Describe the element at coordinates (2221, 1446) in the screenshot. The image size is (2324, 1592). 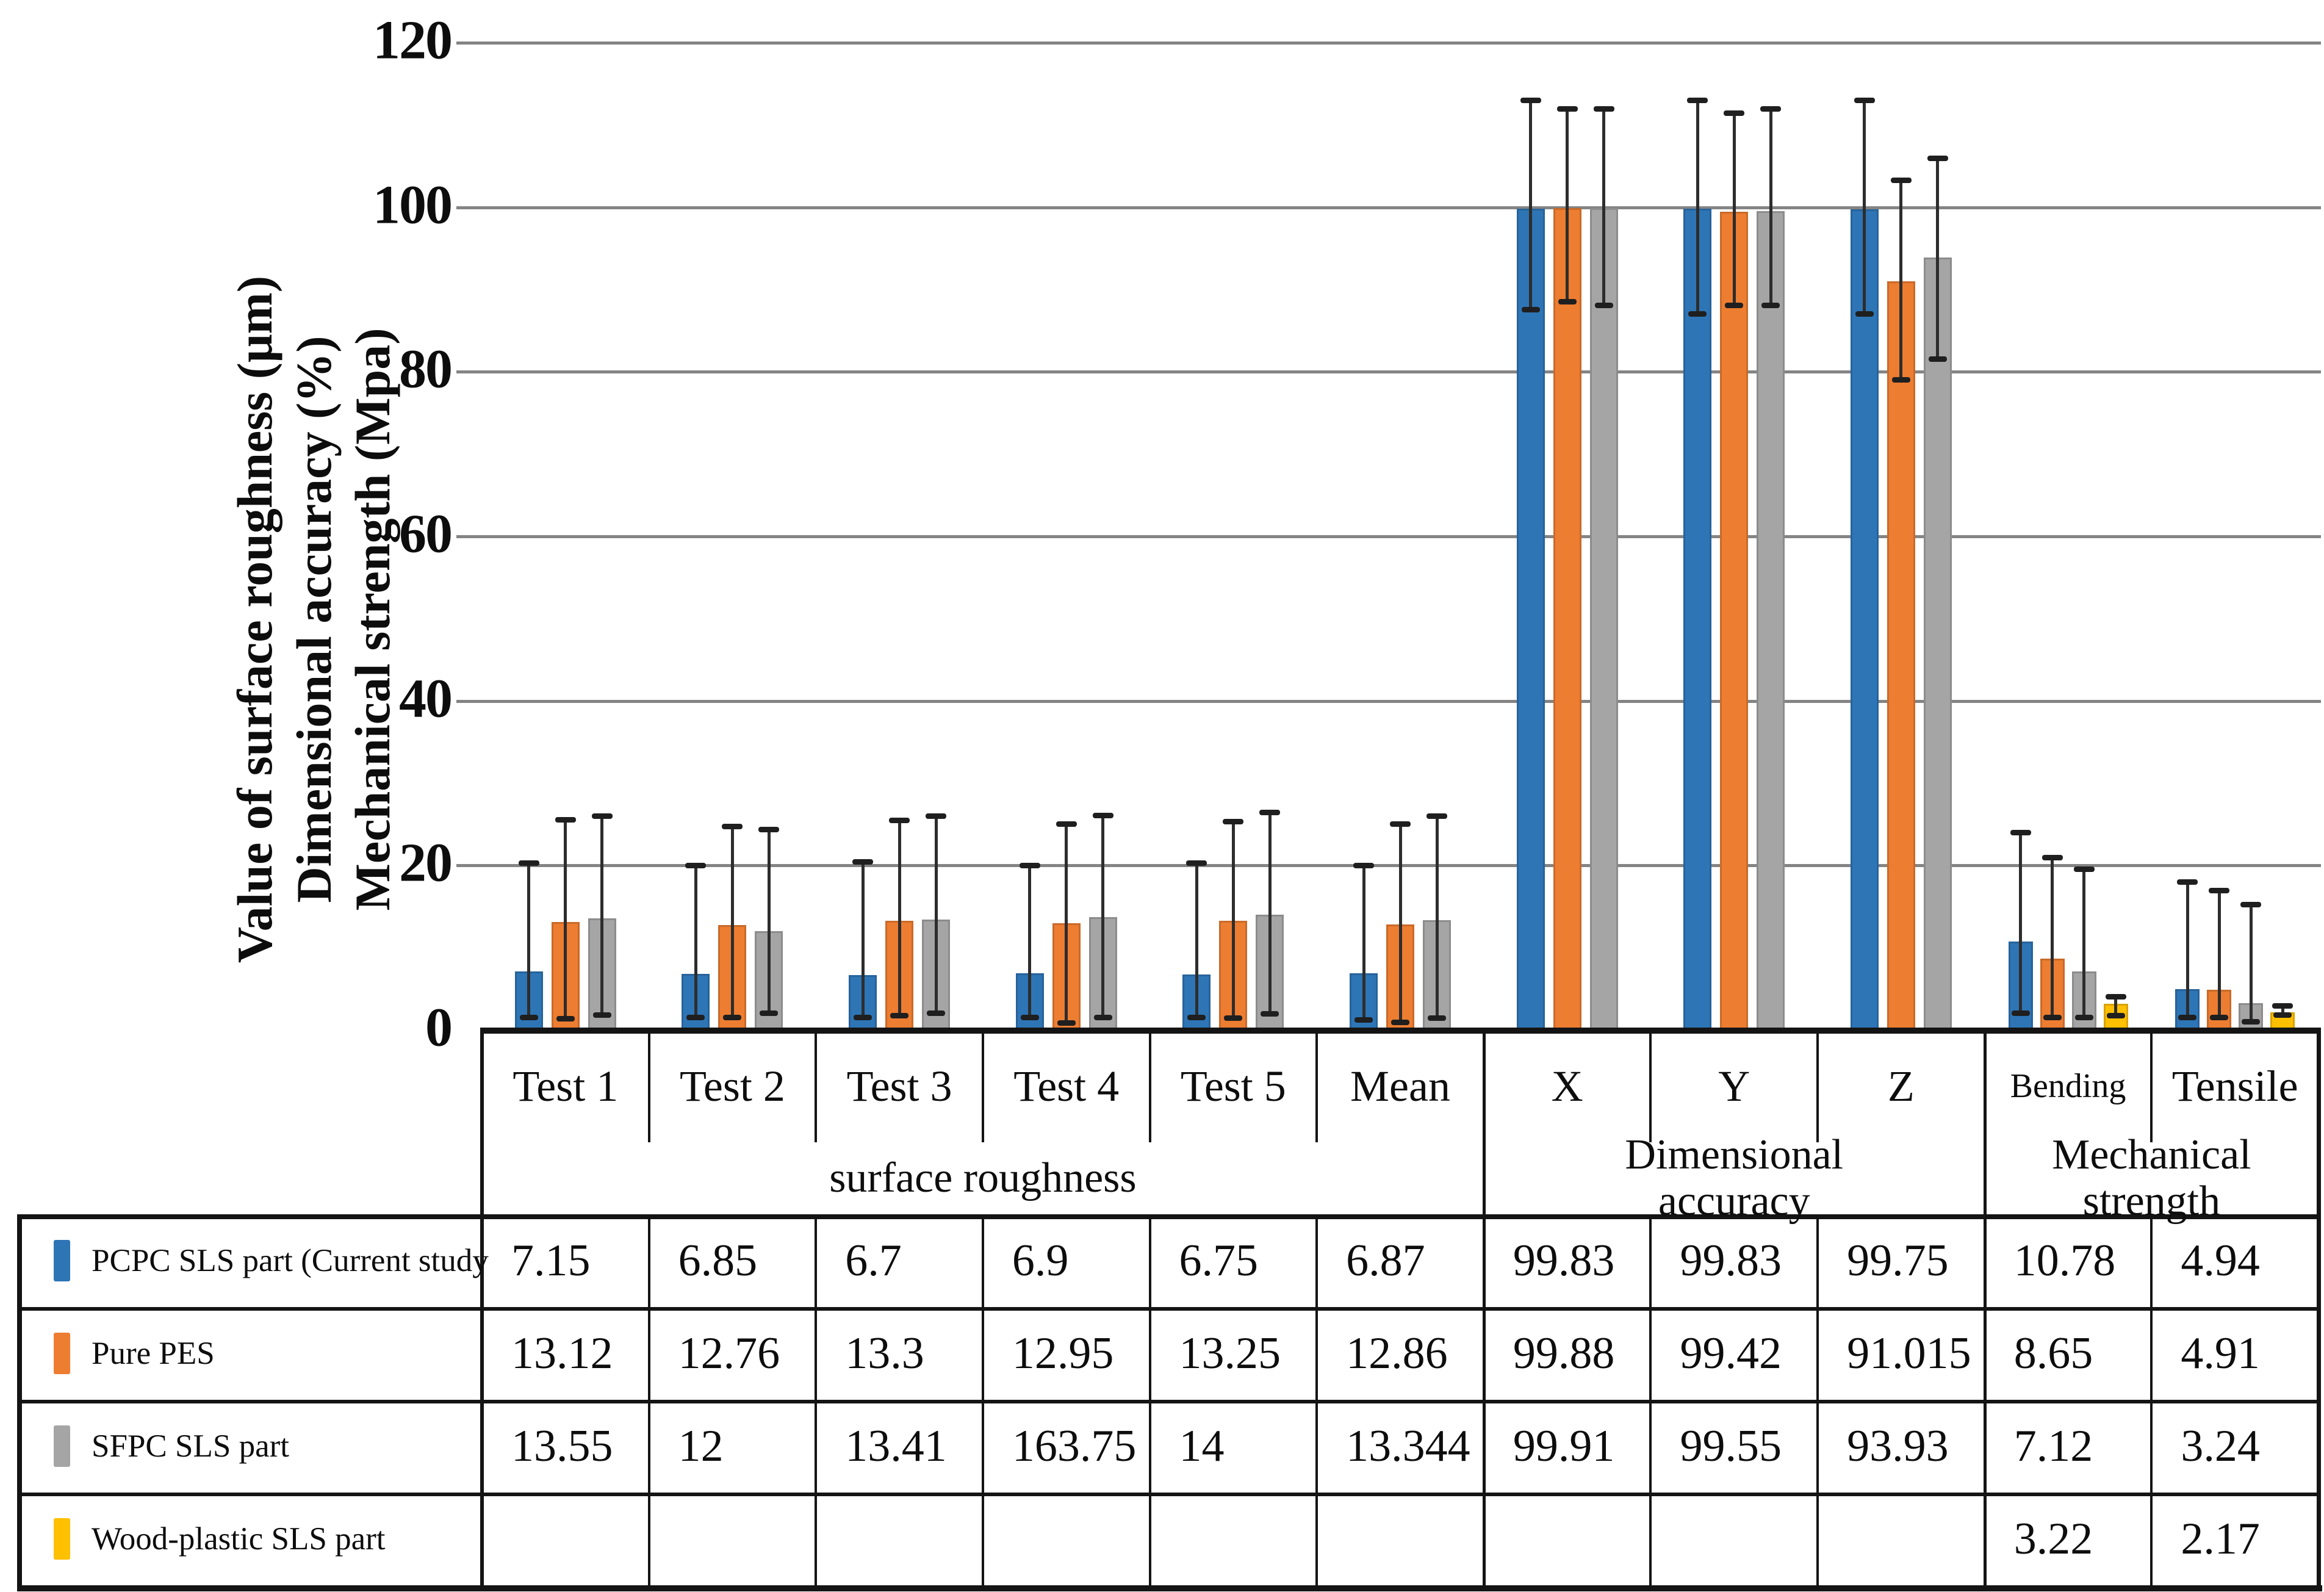
I see `table-cell: 3.24` at that location.